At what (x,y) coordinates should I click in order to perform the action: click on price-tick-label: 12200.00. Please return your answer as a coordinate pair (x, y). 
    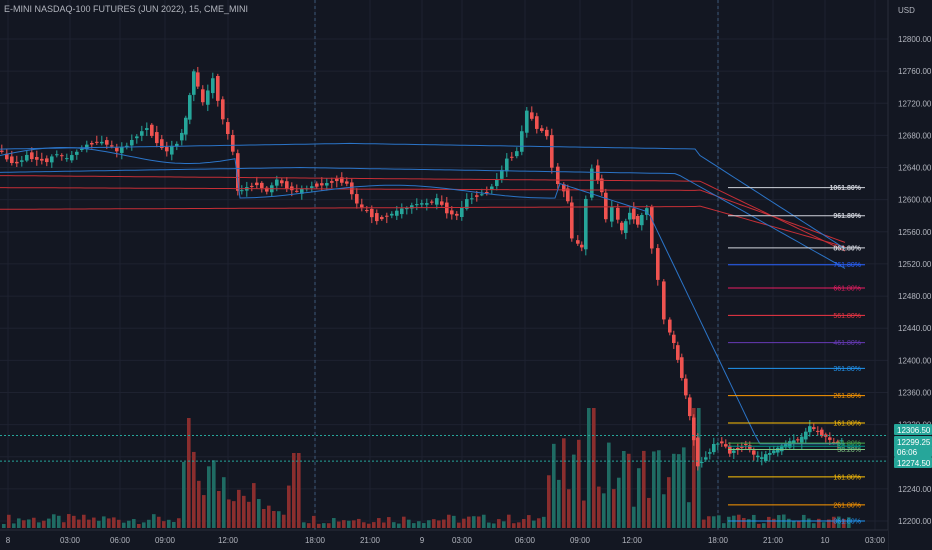
    Looking at the image, I should click on (915, 521).